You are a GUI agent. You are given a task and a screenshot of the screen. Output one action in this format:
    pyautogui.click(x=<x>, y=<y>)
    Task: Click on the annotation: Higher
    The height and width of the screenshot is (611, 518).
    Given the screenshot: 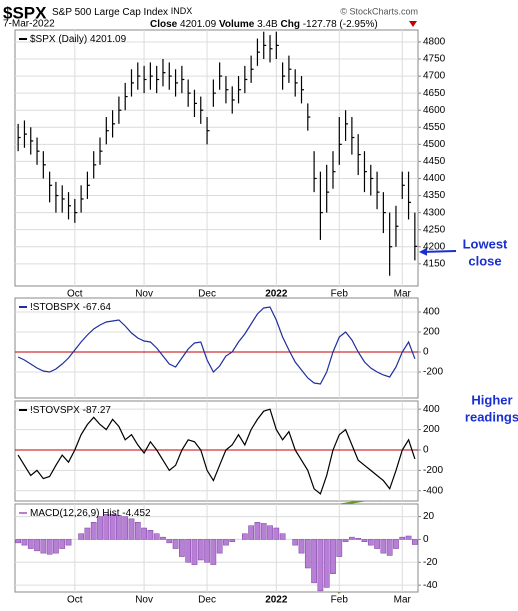 What is the action you would take?
    pyautogui.click(x=491, y=399)
    